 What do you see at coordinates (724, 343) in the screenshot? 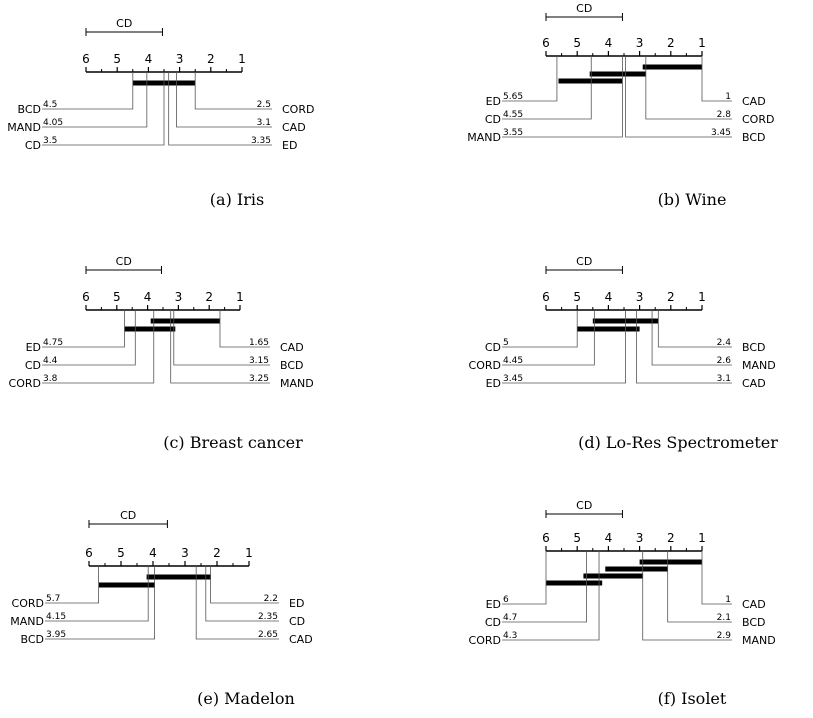
I see `method-rank-label: 2.4` at bounding box center [724, 343].